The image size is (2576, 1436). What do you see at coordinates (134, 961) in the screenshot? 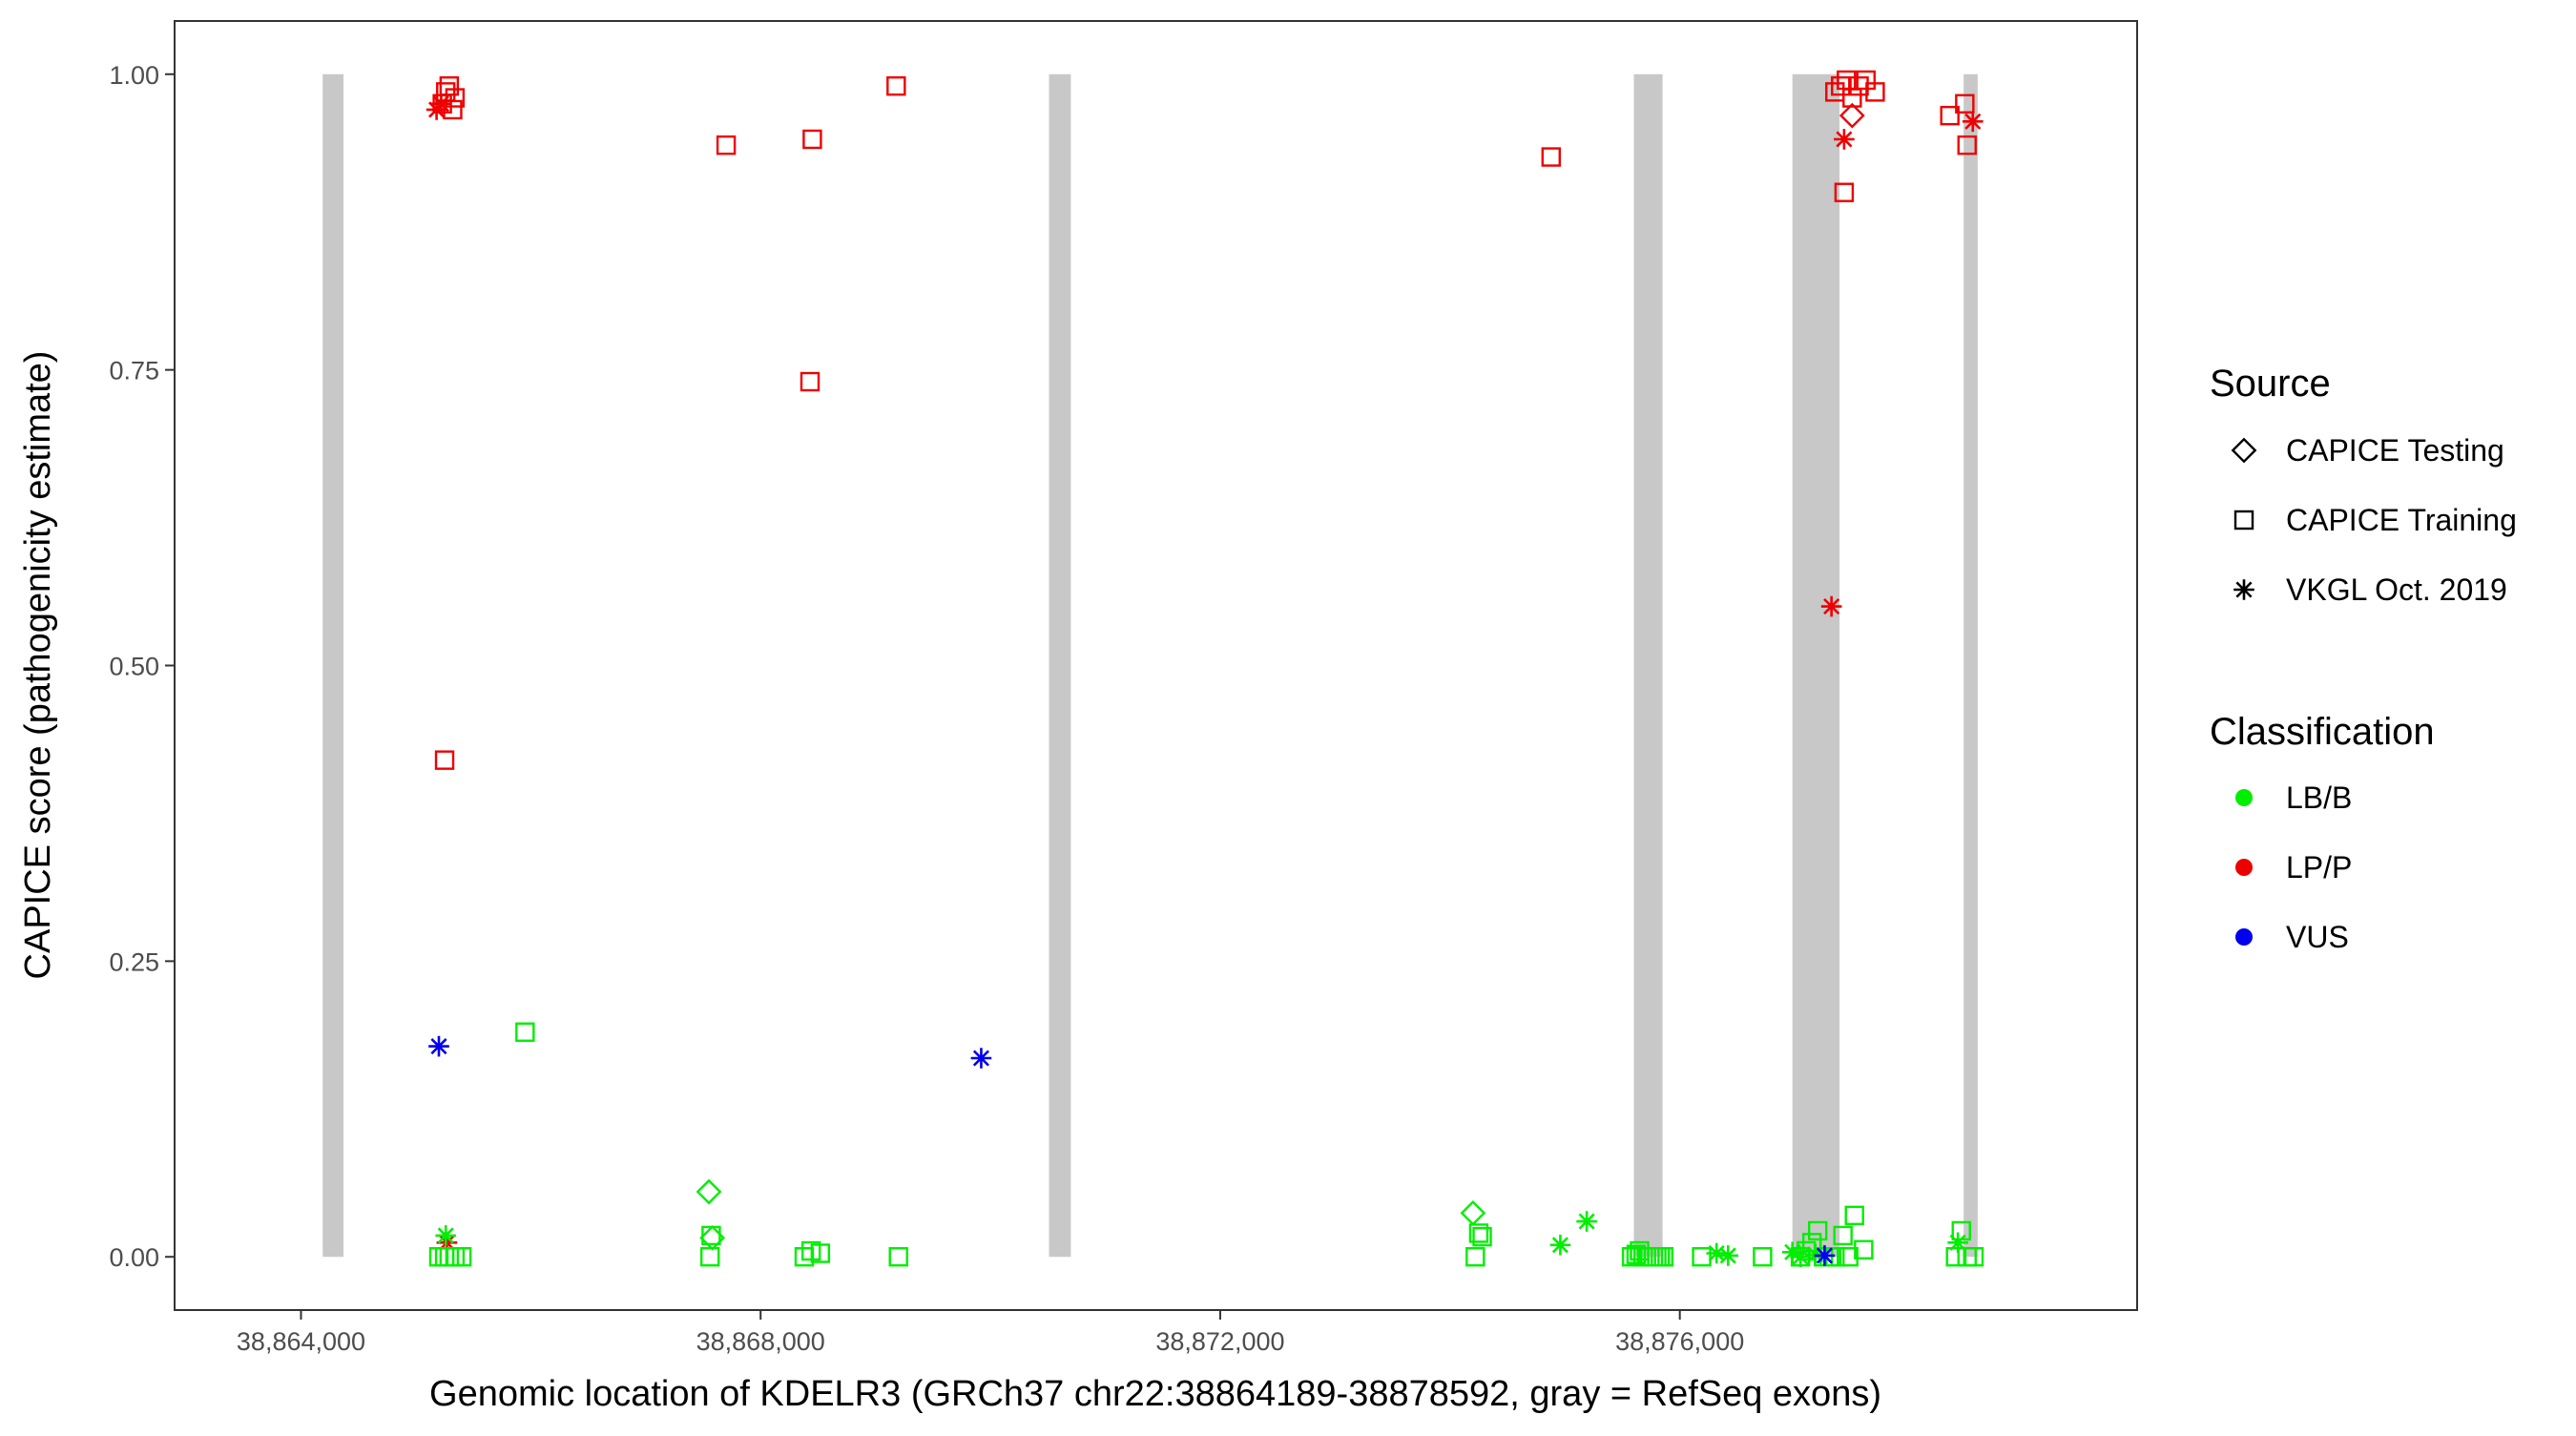
I see `y-tick-label: 0.25` at bounding box center [134, 961].